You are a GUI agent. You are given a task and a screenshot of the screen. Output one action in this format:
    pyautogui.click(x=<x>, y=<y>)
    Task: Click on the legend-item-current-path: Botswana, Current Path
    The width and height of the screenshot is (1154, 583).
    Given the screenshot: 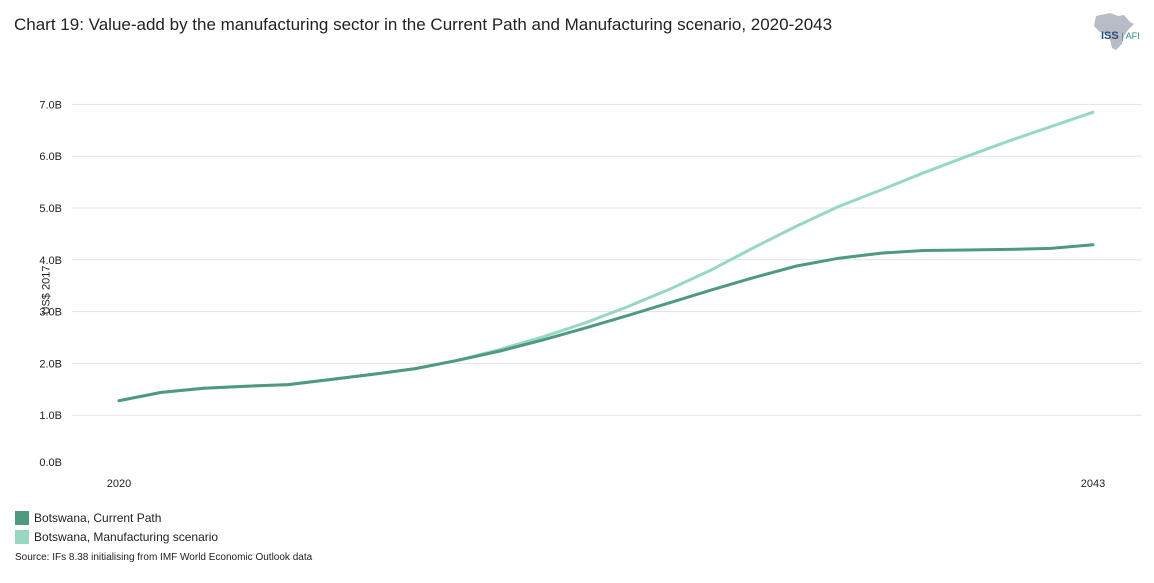 What is the action you would take?
    pyautogui.click(x=116, y=517)
    